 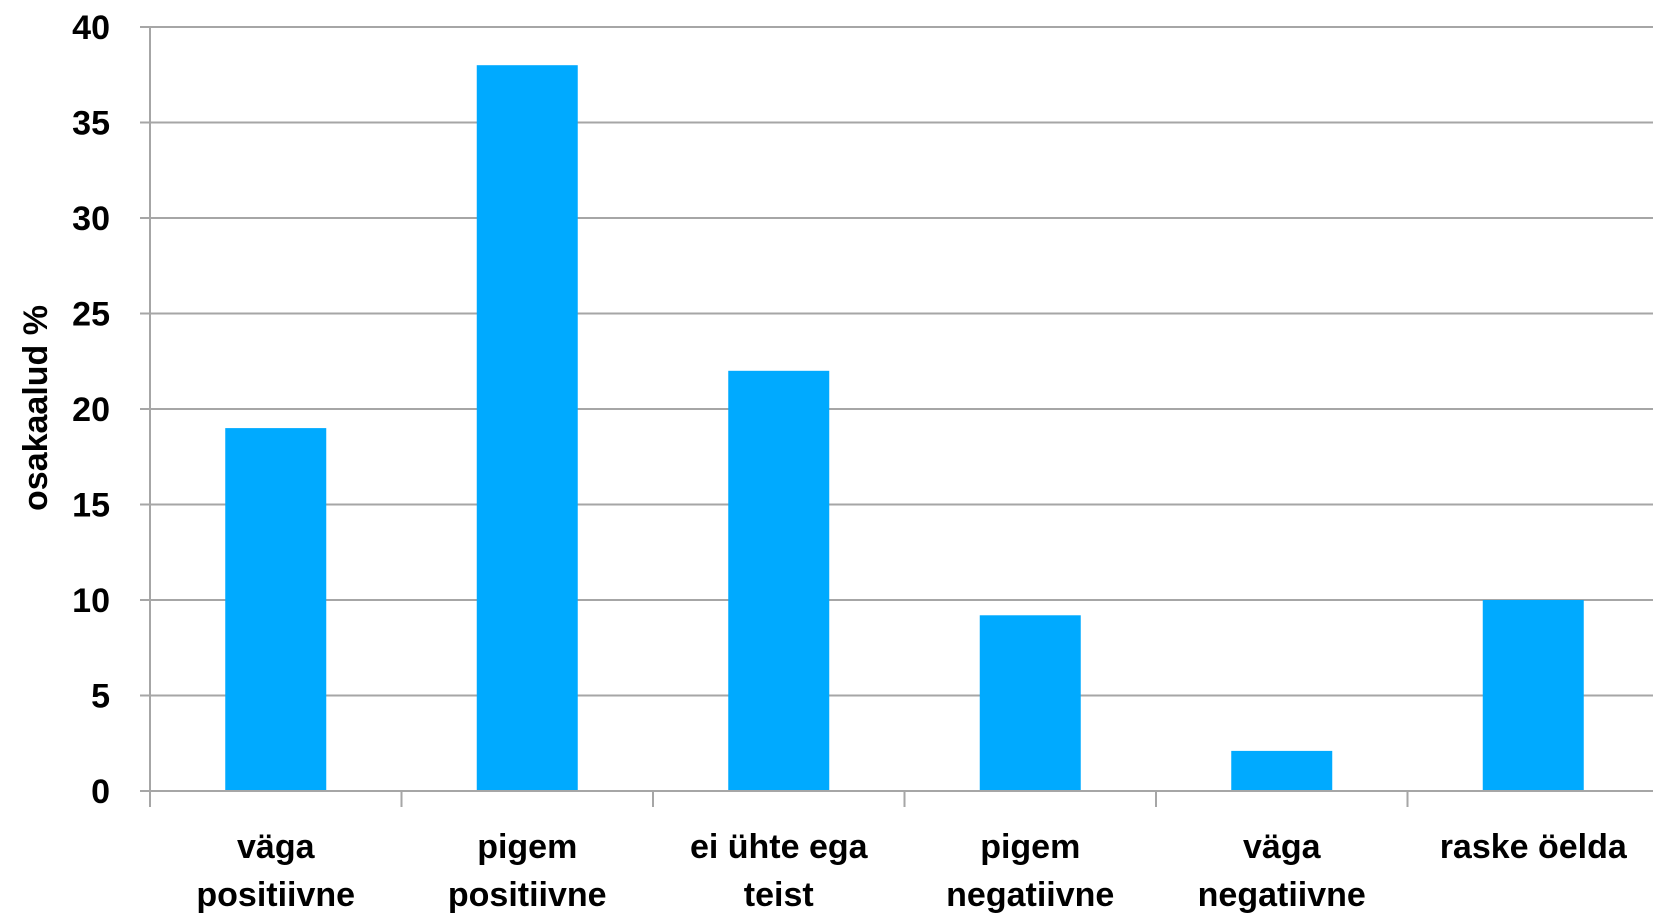 I want to click on x-category-label: teist, so click(x=779, y=895).